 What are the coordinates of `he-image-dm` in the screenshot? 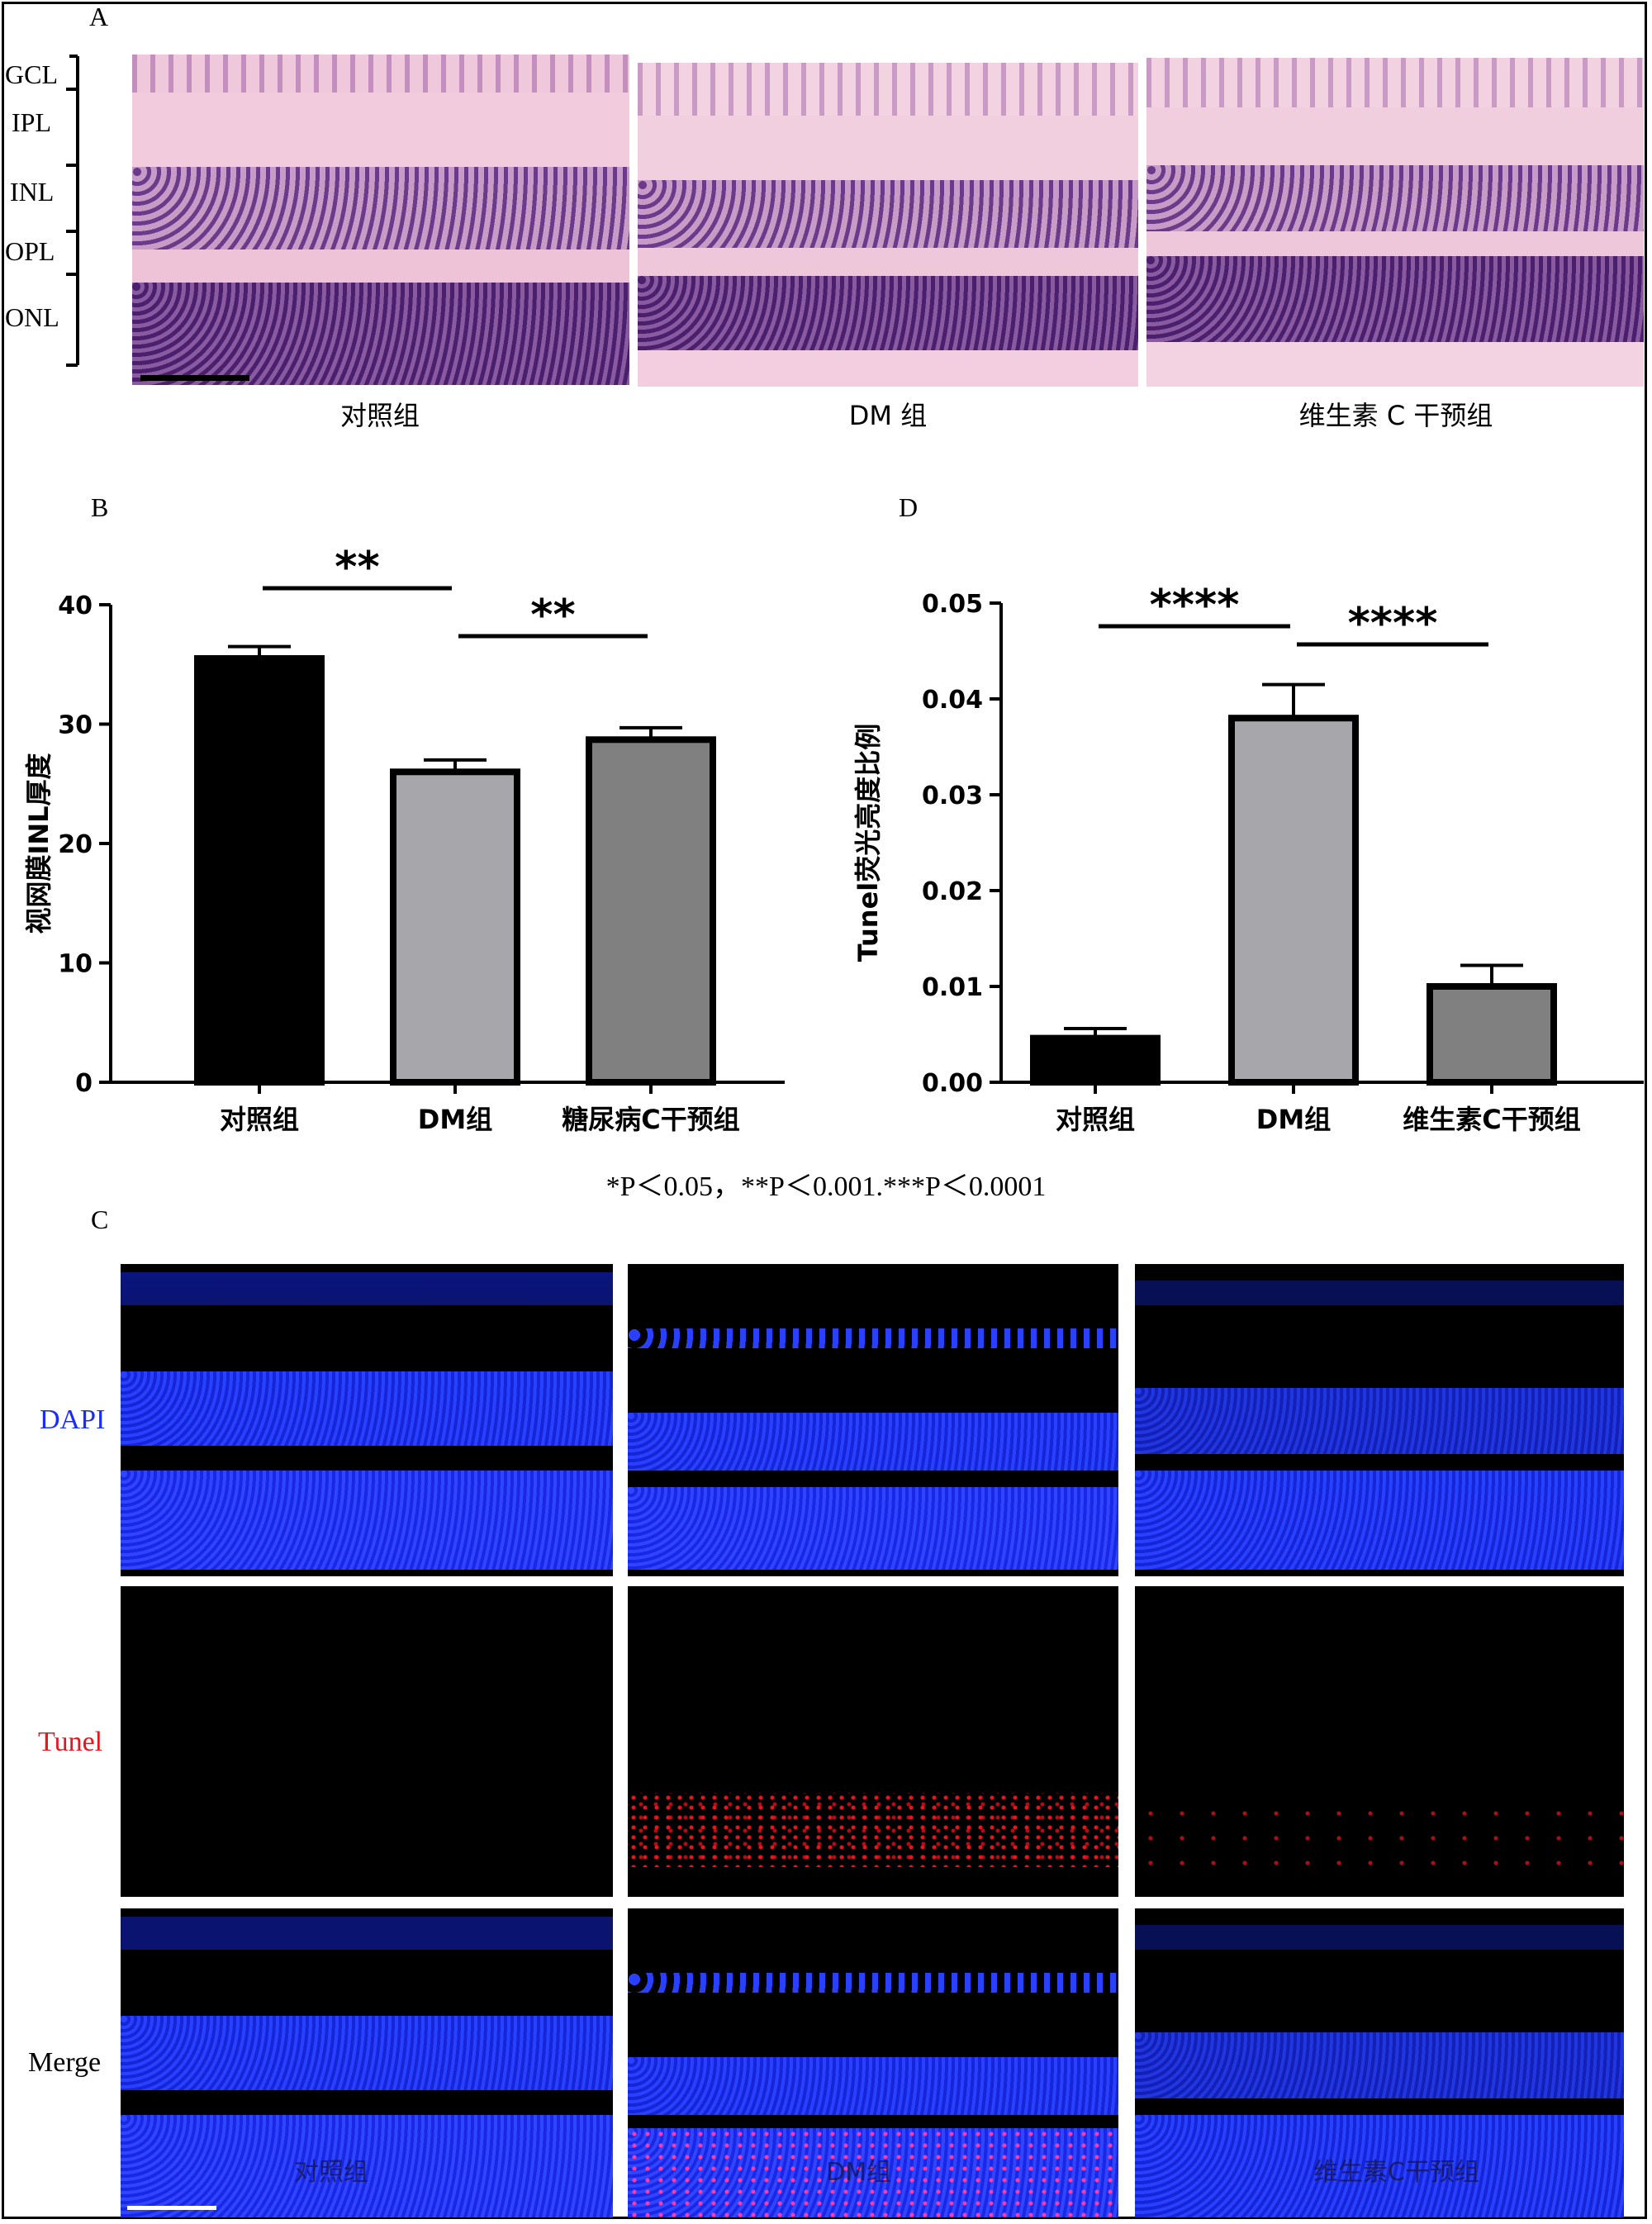 It's located at (888, 225).